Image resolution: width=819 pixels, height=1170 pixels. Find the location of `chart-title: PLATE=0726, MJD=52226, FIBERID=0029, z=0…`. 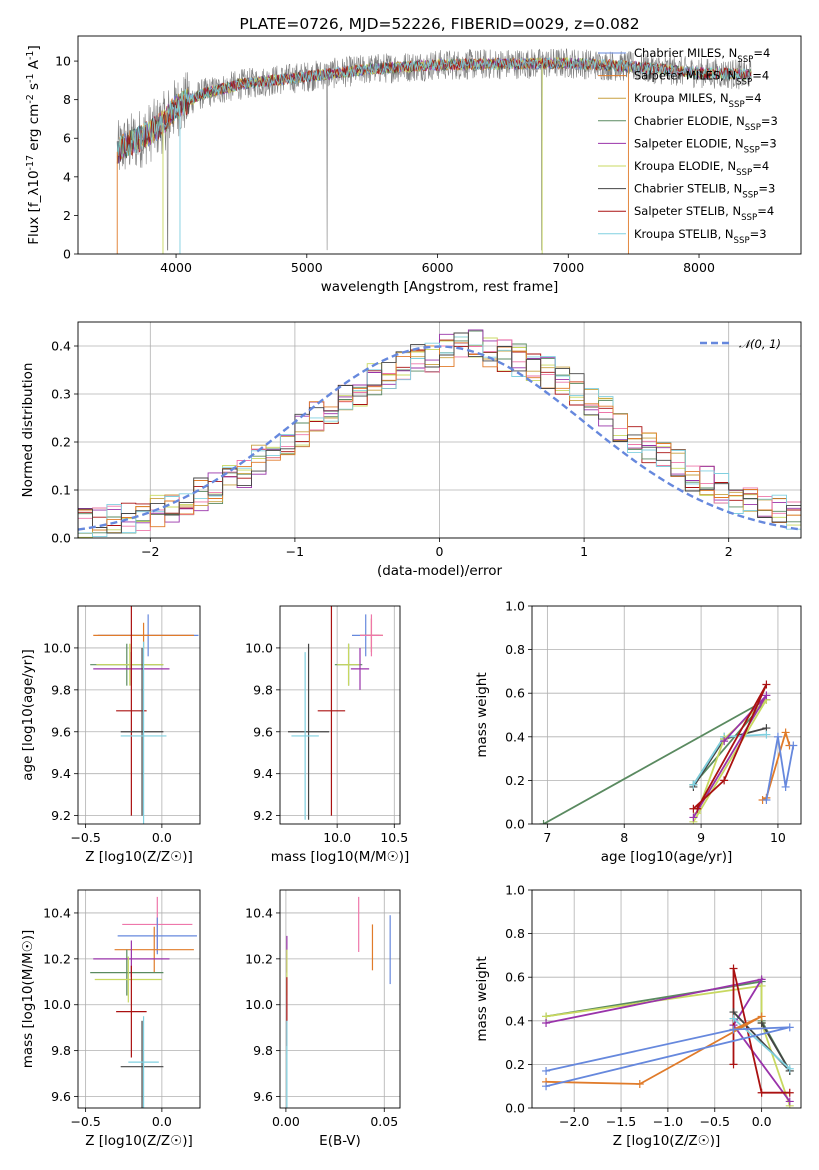

chart-title: PLATE=0726, MJD=52226, FIBERID=0029, z=0… is located at coordinates (439, 24).